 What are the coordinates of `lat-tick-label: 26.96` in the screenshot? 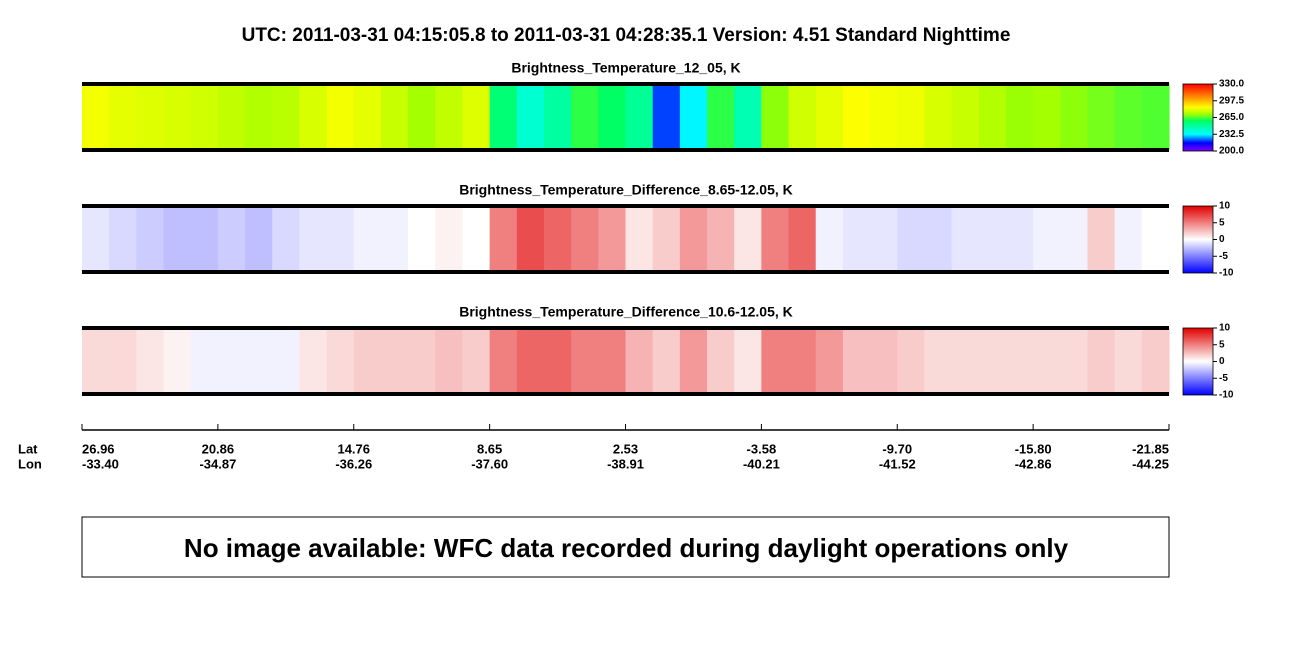 It's located at (98, 448).